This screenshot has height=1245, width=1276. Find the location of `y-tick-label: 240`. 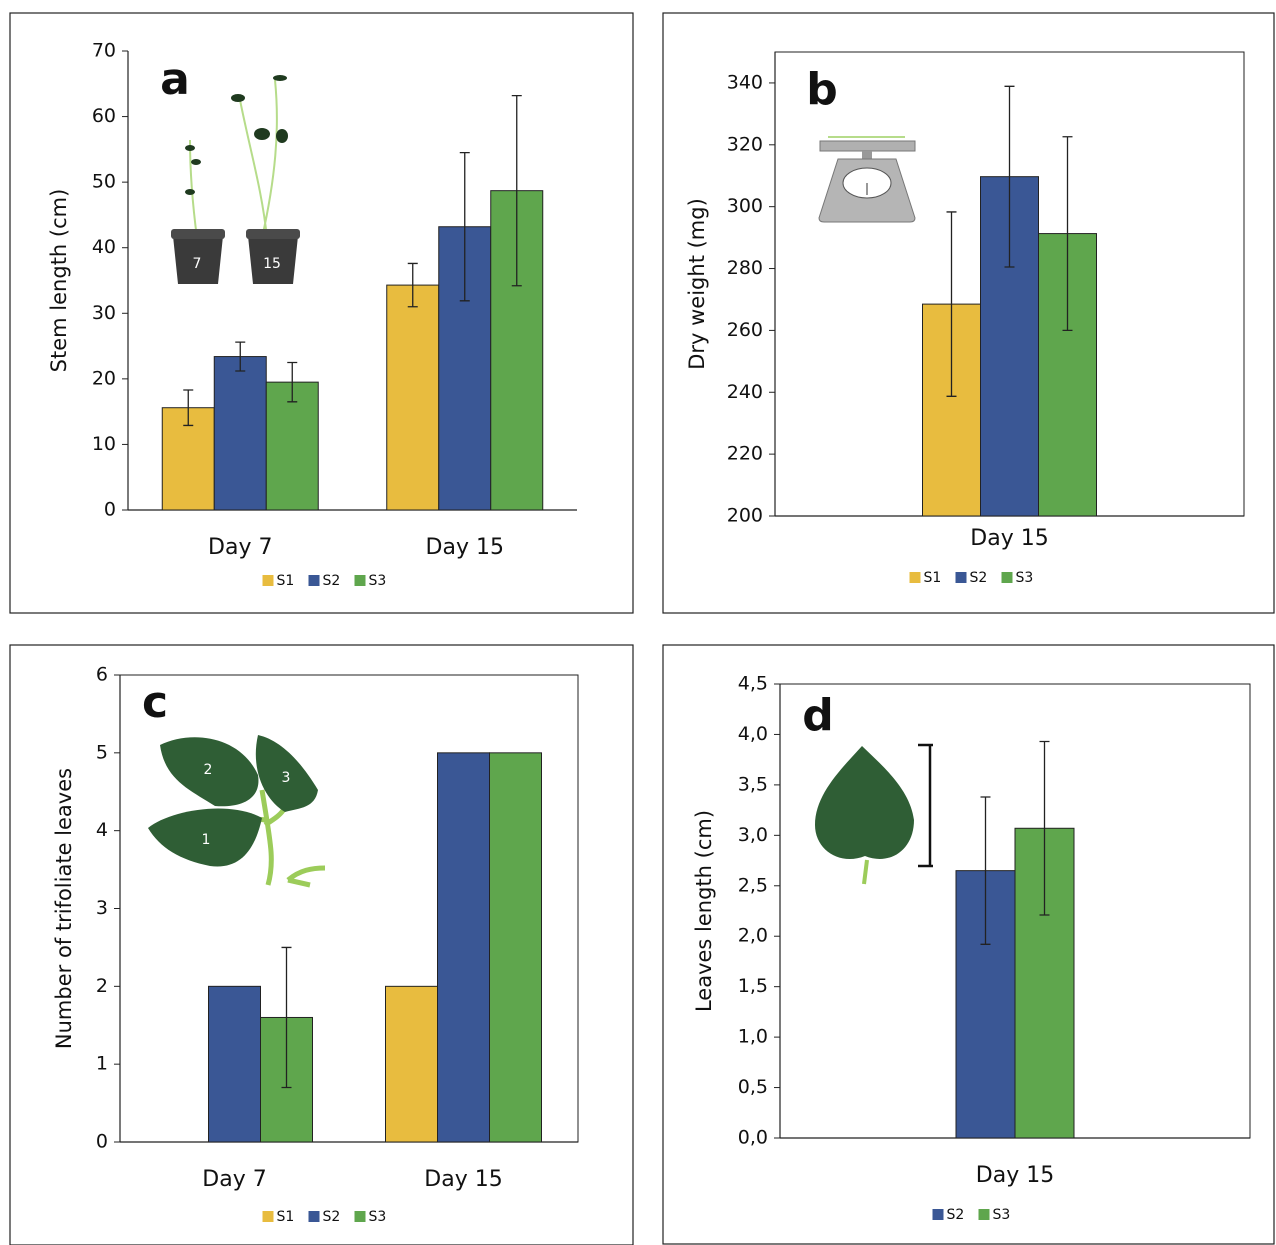

y-tick-label: 240 is located at coordinates (745, 392).